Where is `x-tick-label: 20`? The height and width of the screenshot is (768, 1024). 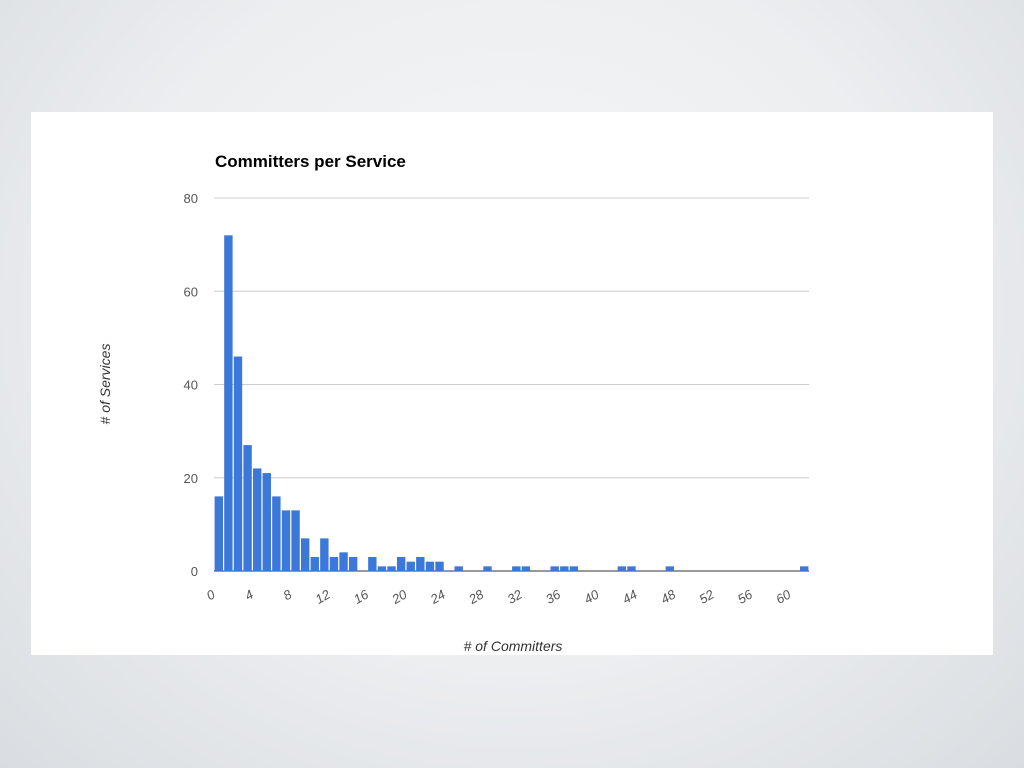 x-tick-label: 20 is located at coordinates (400, 596).